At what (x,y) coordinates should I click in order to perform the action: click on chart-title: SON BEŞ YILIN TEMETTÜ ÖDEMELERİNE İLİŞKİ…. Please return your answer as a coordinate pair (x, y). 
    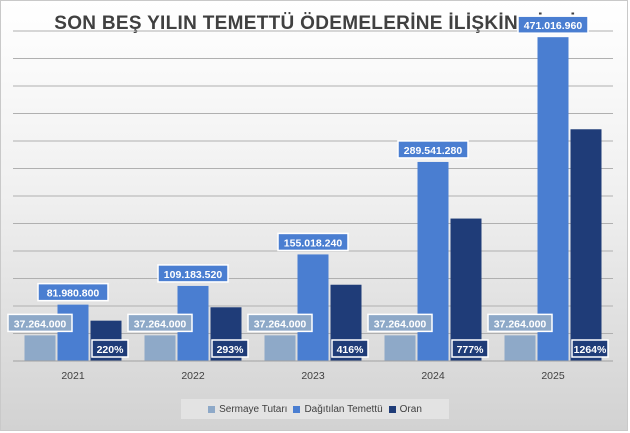
    Looking at the image, I should click on (315, 23).